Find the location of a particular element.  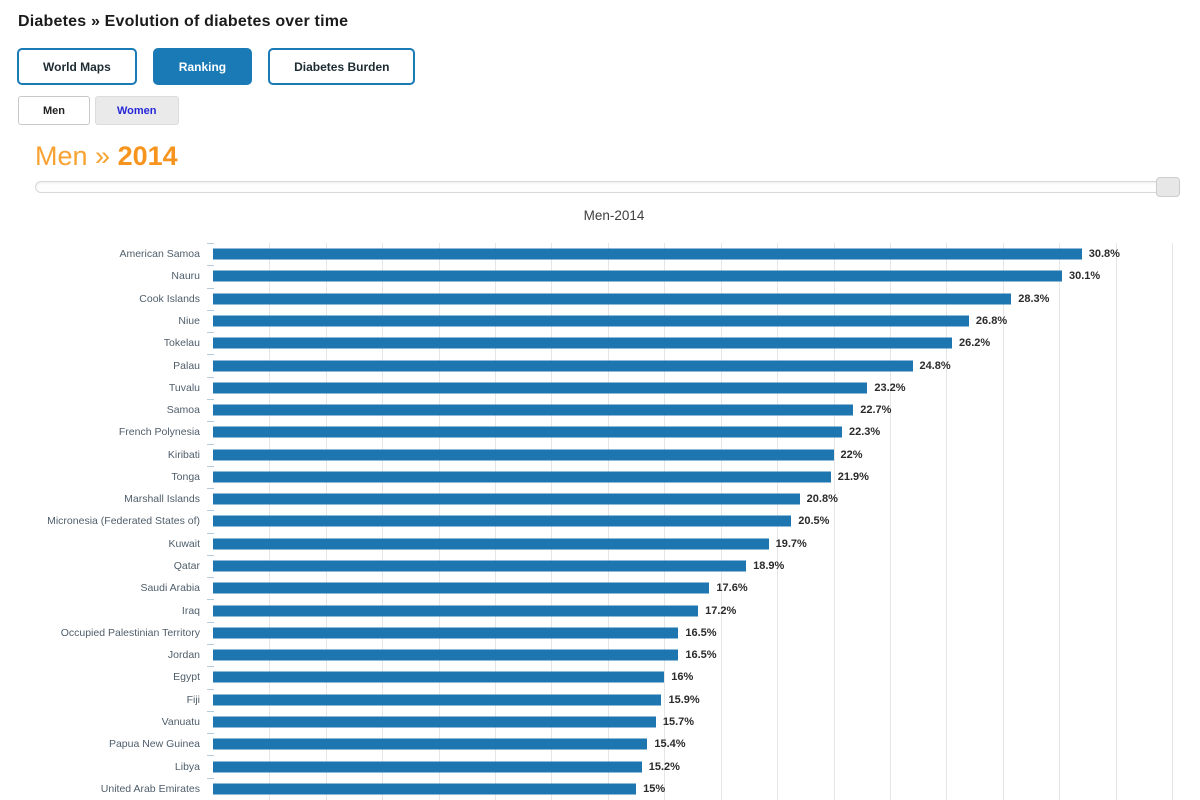

category-label: United Arab Emirates is located at coordinates (150, 788).